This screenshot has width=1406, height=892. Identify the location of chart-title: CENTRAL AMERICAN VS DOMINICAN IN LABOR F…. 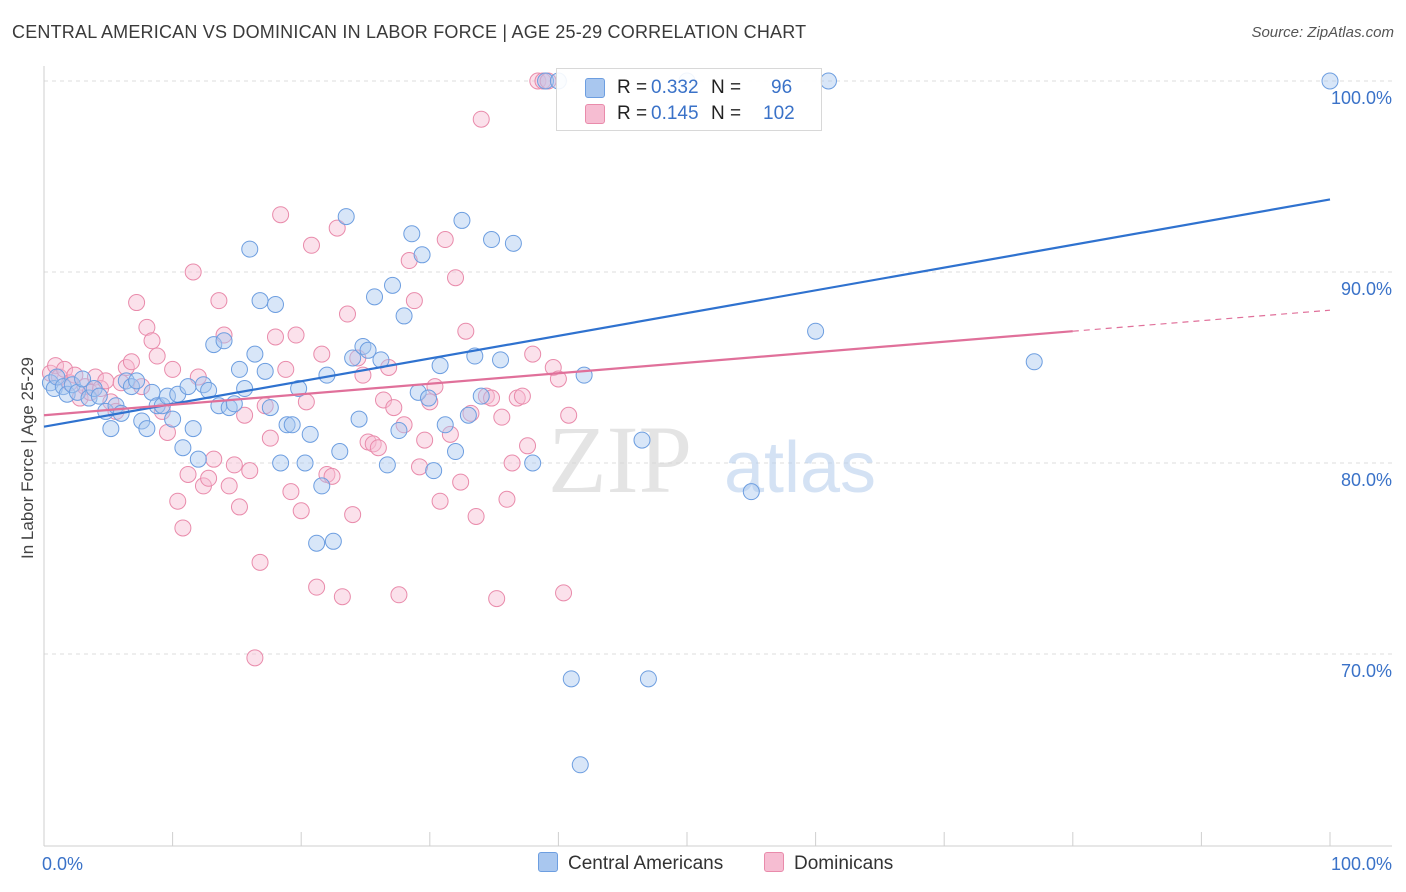
(409, 32).